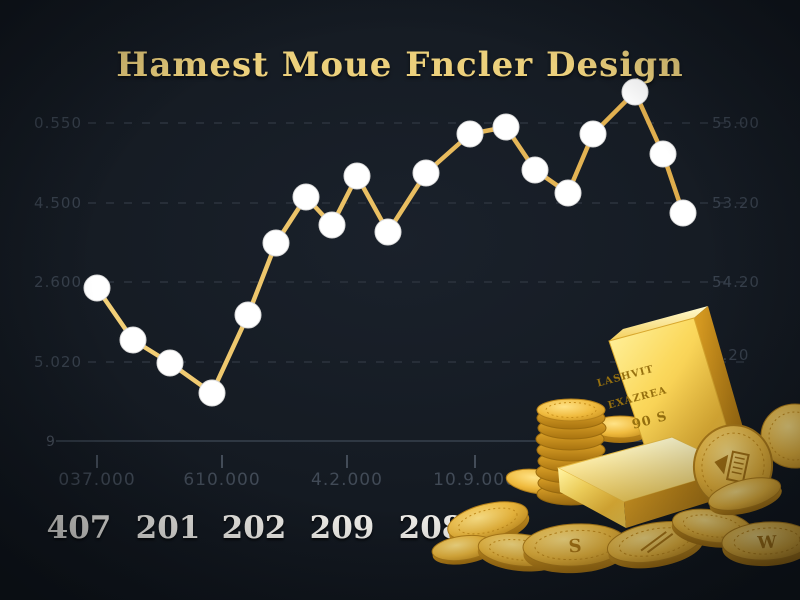  Describe the element at coordinates (575, 547) in the screenshot. I see `svg-text: S` at that location.